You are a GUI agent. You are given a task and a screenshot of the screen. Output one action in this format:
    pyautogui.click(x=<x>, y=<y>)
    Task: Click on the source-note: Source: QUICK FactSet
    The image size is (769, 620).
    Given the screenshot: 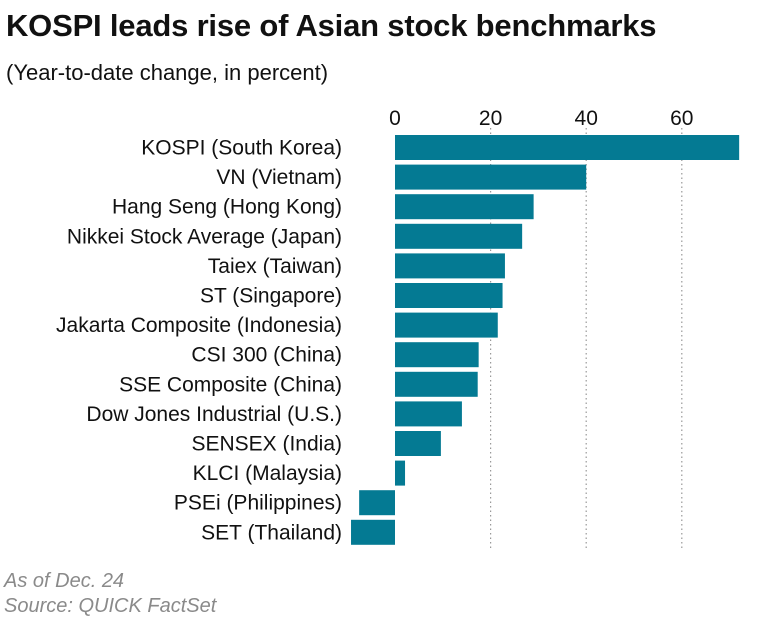 What is the action you would take?
    pyautogui.click(x=110, y=606)
    